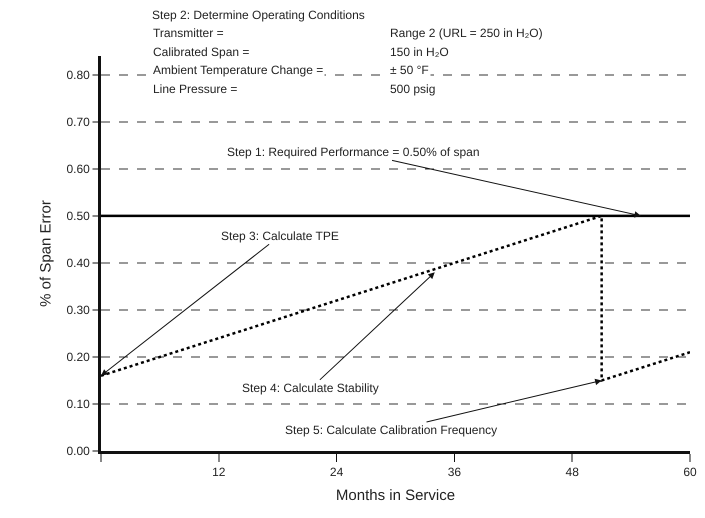  Describe the element at coordinates (46, 253) in the screenshot. I see `y-axis-title: % of Span Error` at that location.